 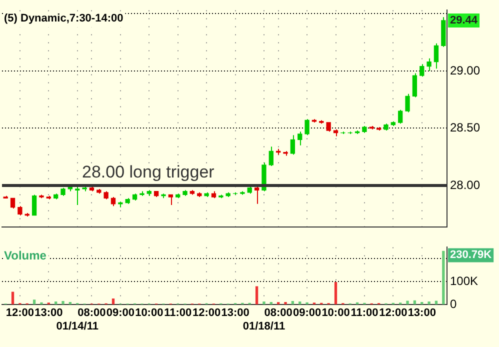 What do you see at coordinates (464, 281) in the screenshot?
I see `y-tick-label: 100K` at bounding box center [464, 281].